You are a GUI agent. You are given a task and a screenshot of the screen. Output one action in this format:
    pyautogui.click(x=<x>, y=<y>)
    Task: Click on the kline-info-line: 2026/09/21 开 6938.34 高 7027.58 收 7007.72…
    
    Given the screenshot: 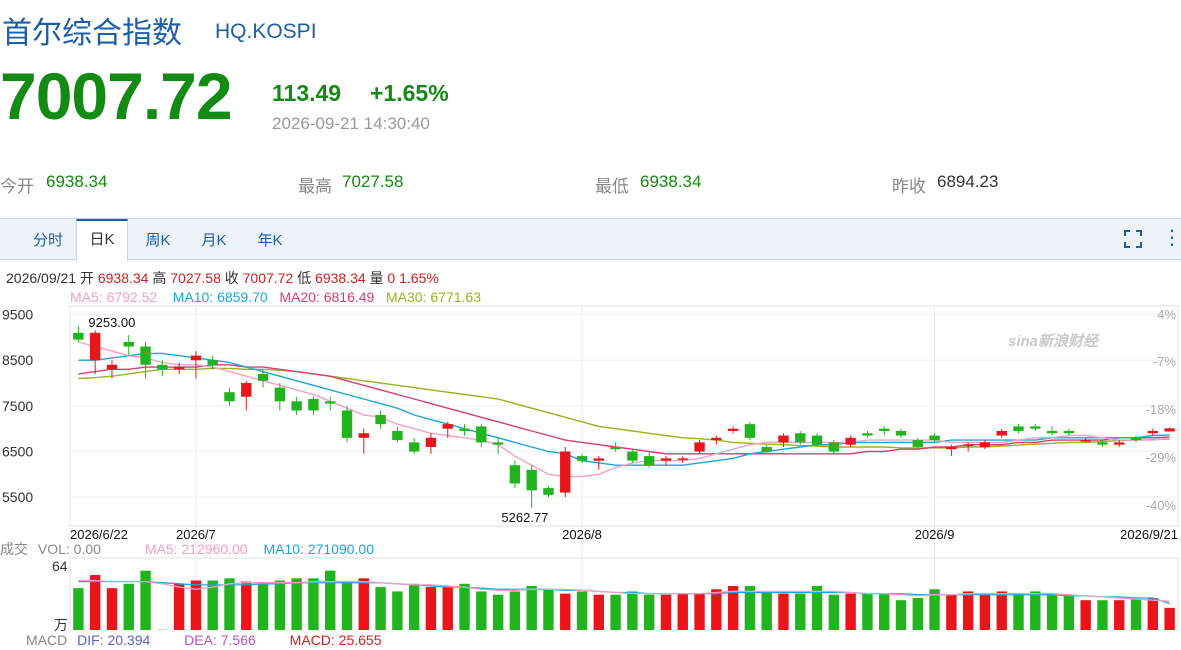 What is the action you would take?
    pyautogui.click(x=222, y=278)
    